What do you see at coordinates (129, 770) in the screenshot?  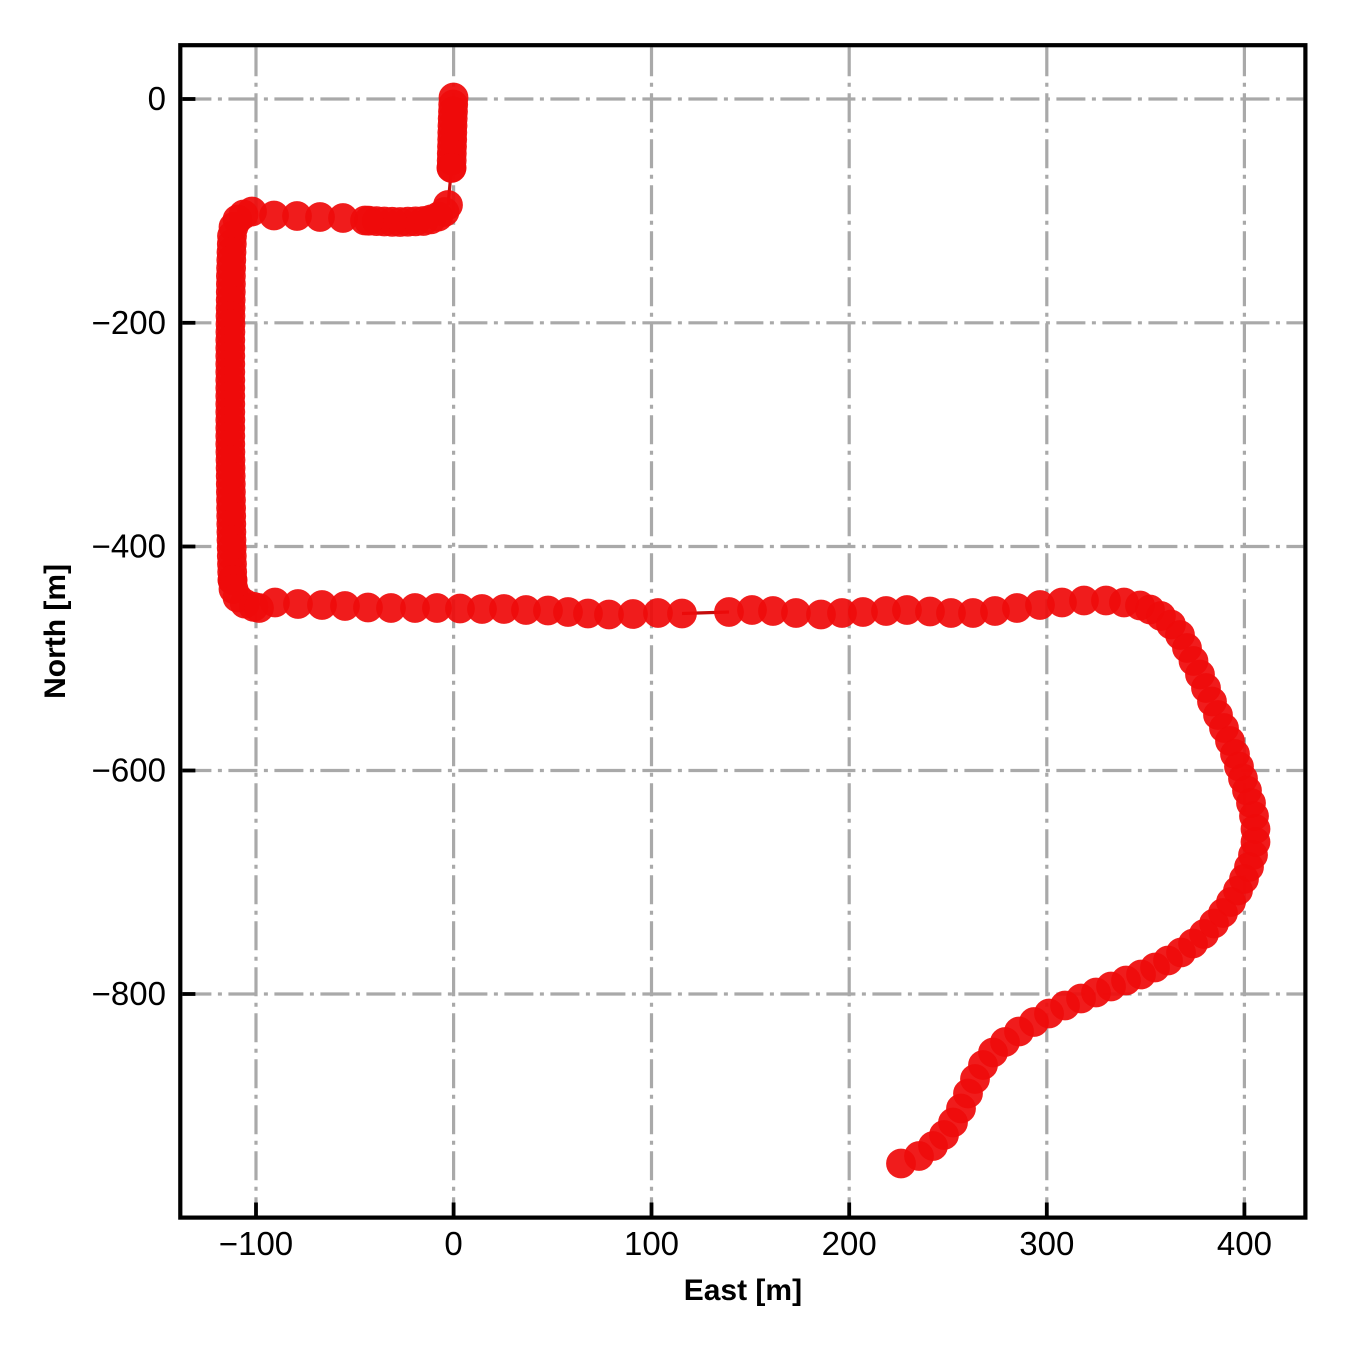 I see `svg-text: −600` at bounding box center [129, 770].